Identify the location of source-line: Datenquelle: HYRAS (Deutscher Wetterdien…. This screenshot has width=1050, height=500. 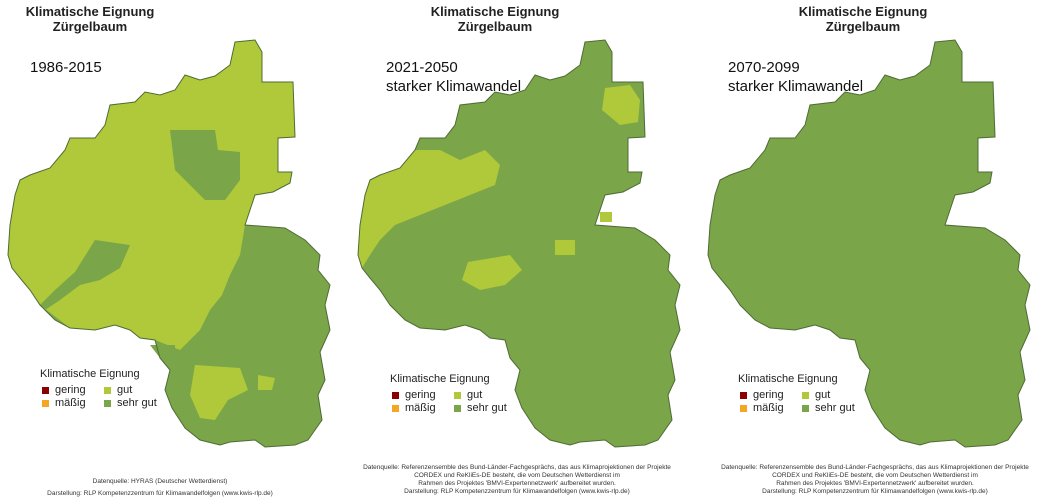
(160, 481).